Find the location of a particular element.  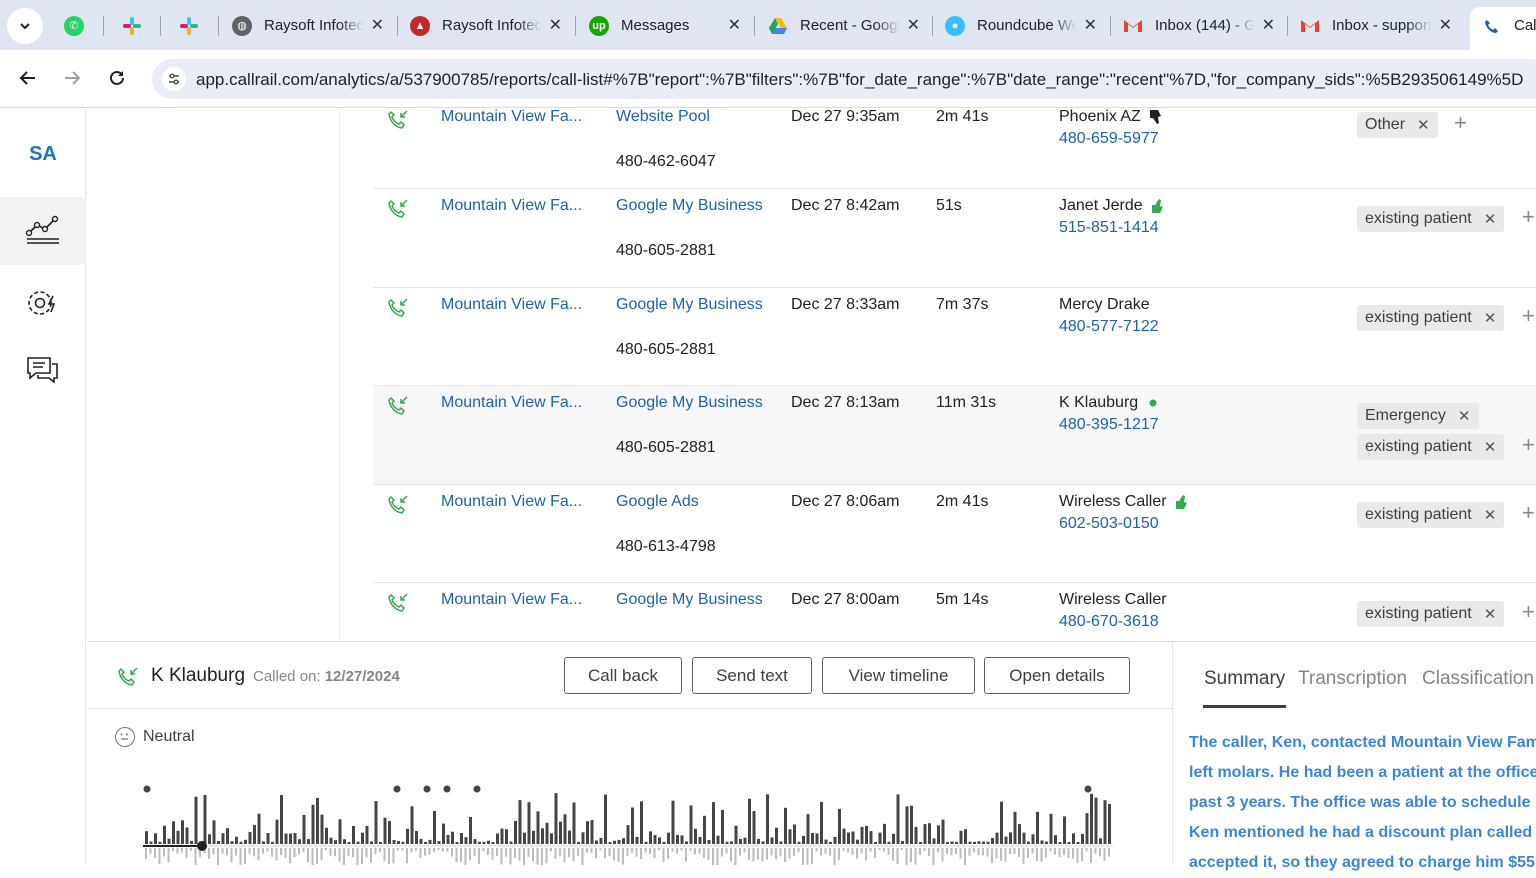

audio-waveform is located at coordinates (628, 823).